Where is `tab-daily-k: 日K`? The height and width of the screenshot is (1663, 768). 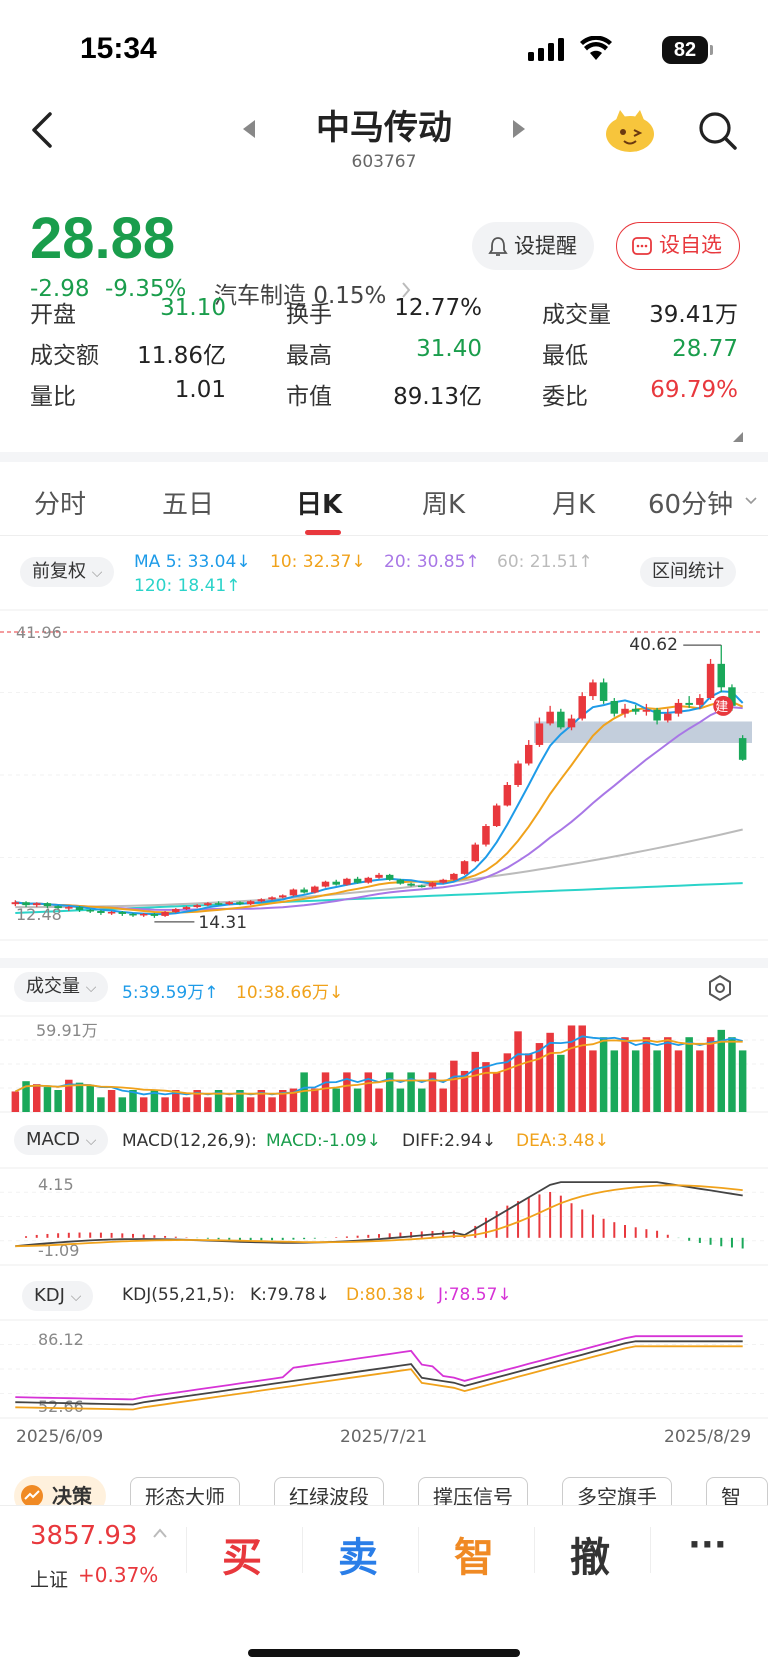
tab-daily-k: 日K is located at coordinates (319, 505).